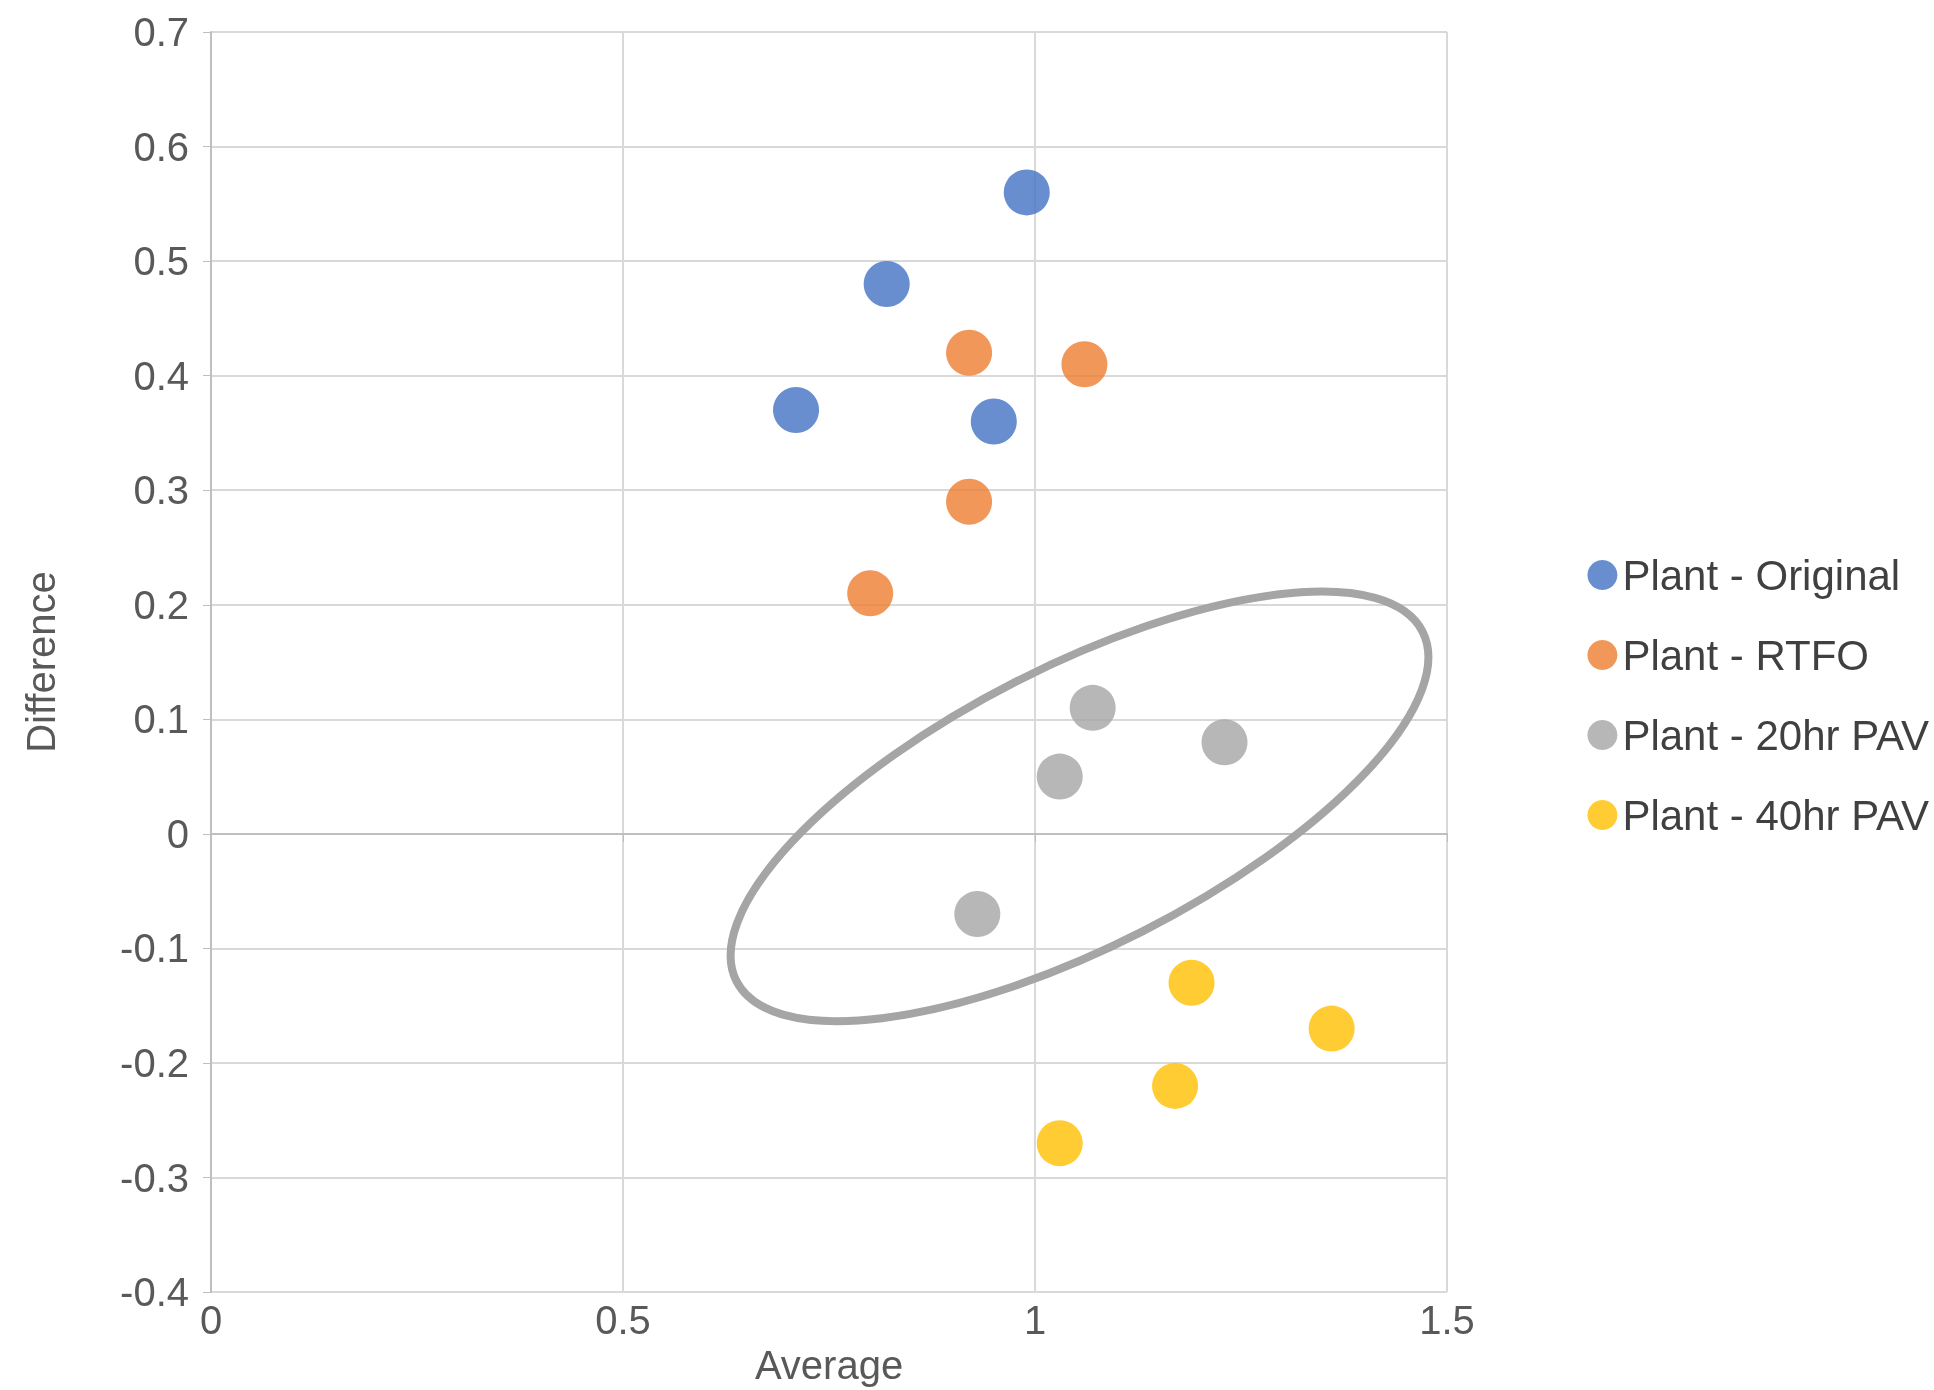 The height and width of the screenshot is (1390, 1934). I want to click on y-tick-label: -0.2, so click(154, 1062).